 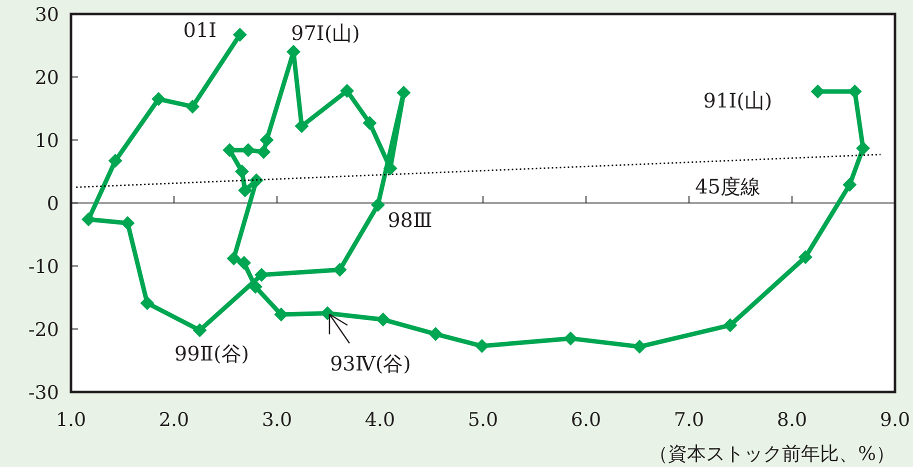 What do you see at coordinates (174, 420) in the screenshot?
I see `x-tick-label: 2.0` at bounding box center [174, 420].